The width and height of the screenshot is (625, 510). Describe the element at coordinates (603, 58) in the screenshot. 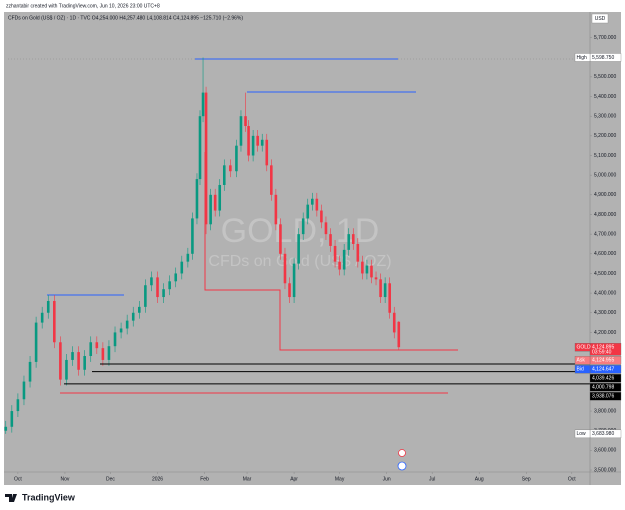

I see `price-tag-label: 5,598.750` at that location.